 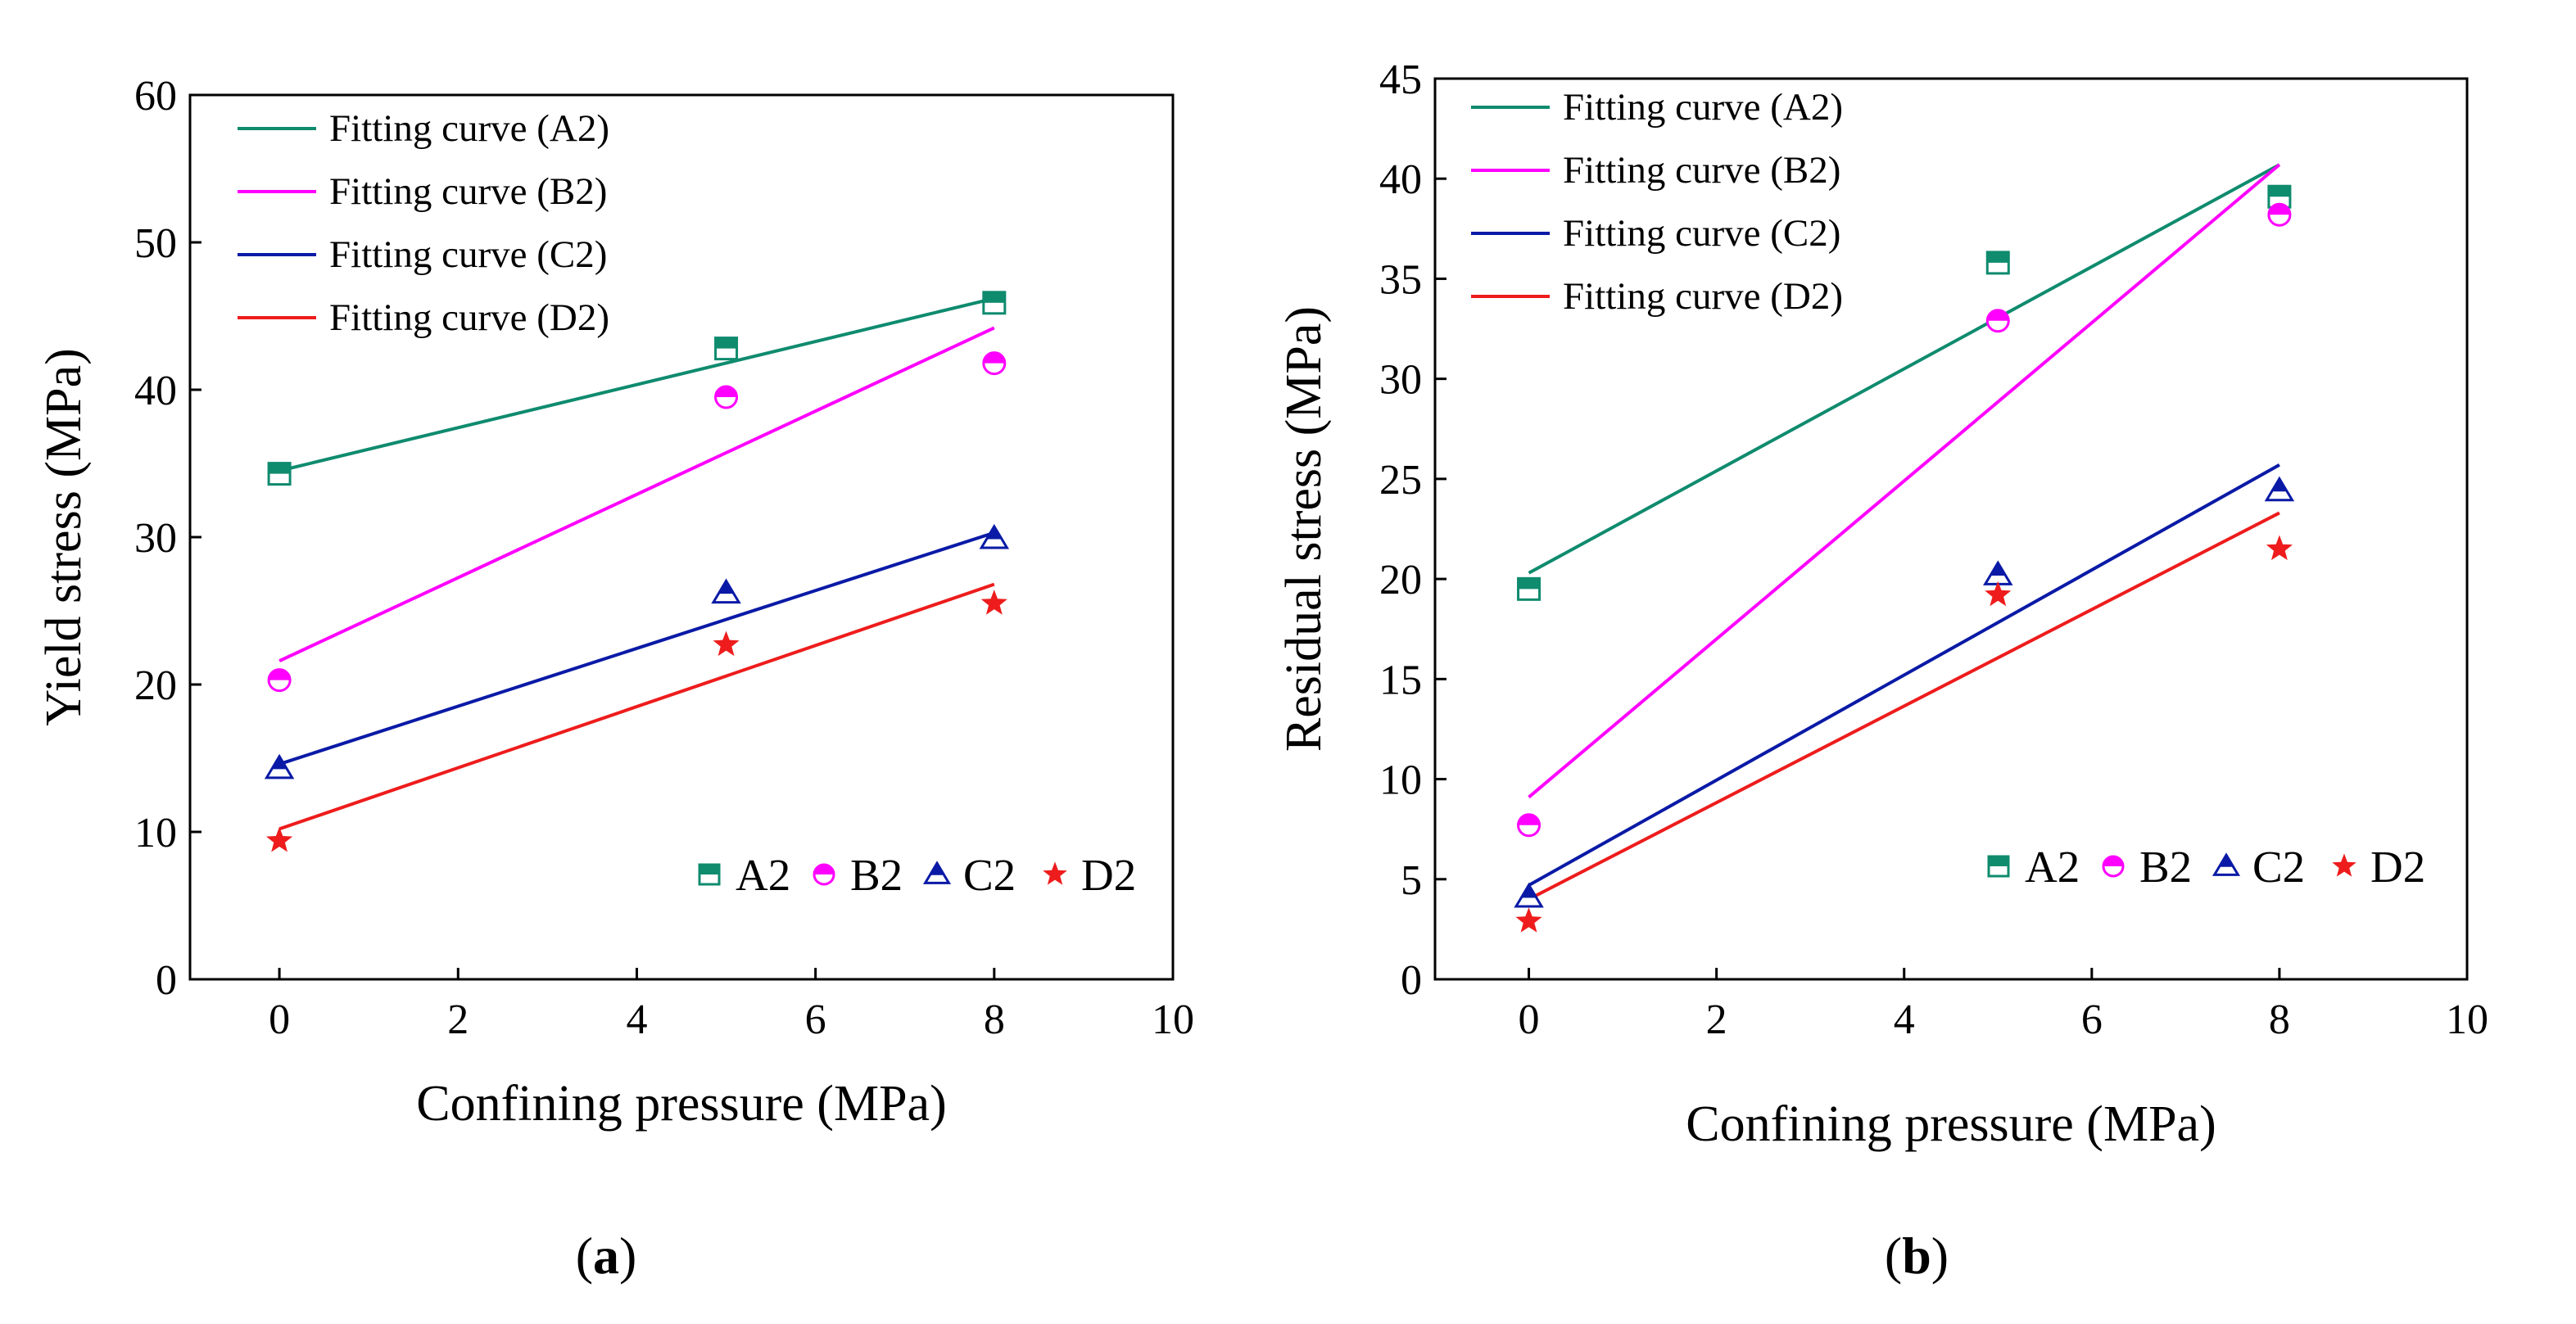 What do you see at coordinates (1411, 881) in the screenshot?
I see `y-tick-label: 5` at bounding box center [1411, 881].